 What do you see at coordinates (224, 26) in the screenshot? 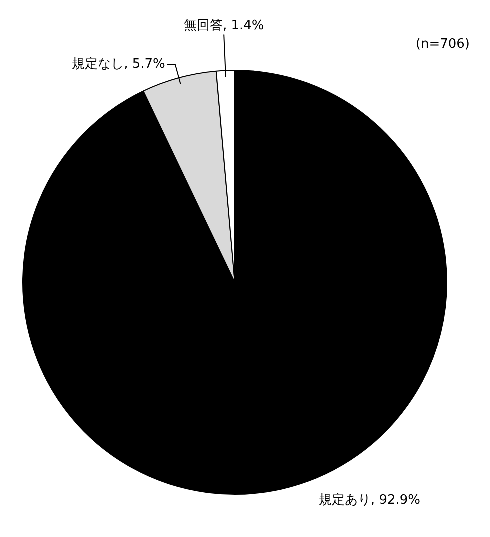
I see `slice-label: 無回答, 1.4%` at bounding box center [224, 26].